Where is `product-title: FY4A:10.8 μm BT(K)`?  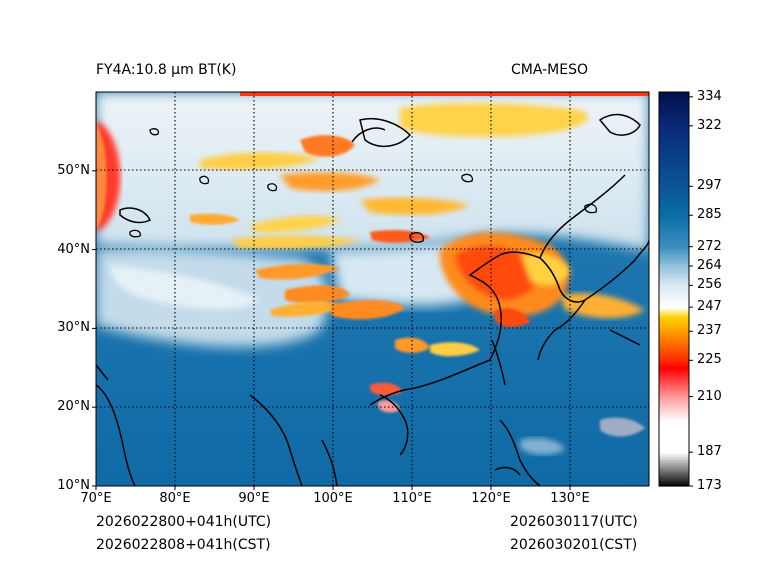
product-title: FY4A:10.8 μm BT(K) is located at coordinates (166, 70).